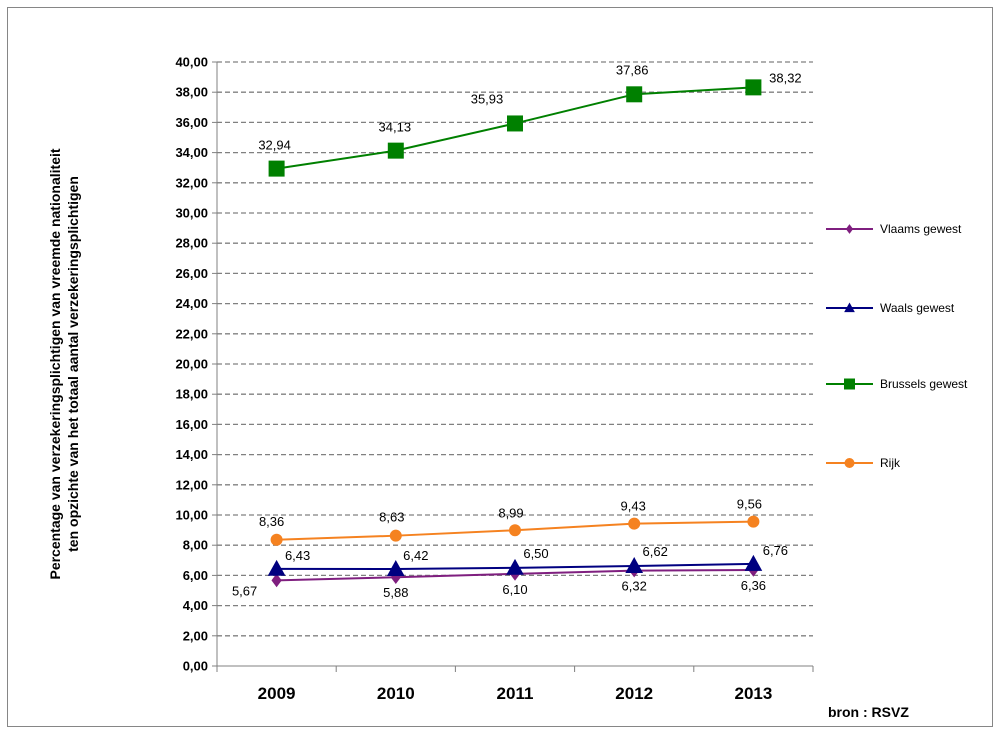 The height and width of the screenshot is (735, 1002). What do you see at coordinates (191, 122) in the screenshot?
I see `y-tick-label: 36,00` at bounding box center [191, 122].